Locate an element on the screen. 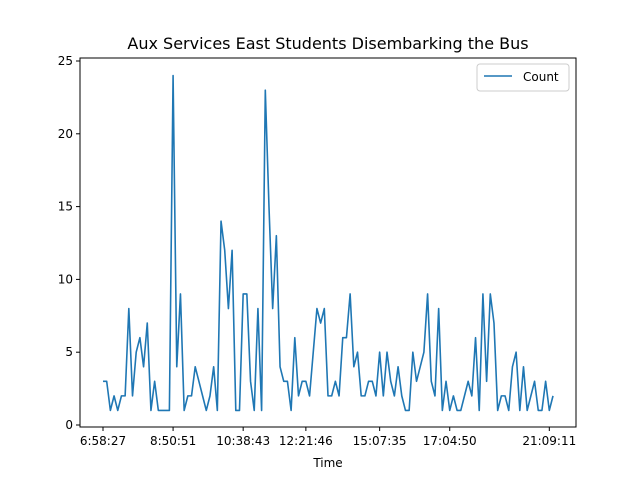 This screenshot has width=640, height=480. y-tick-label: 15 is located at coordinates (65, 207).